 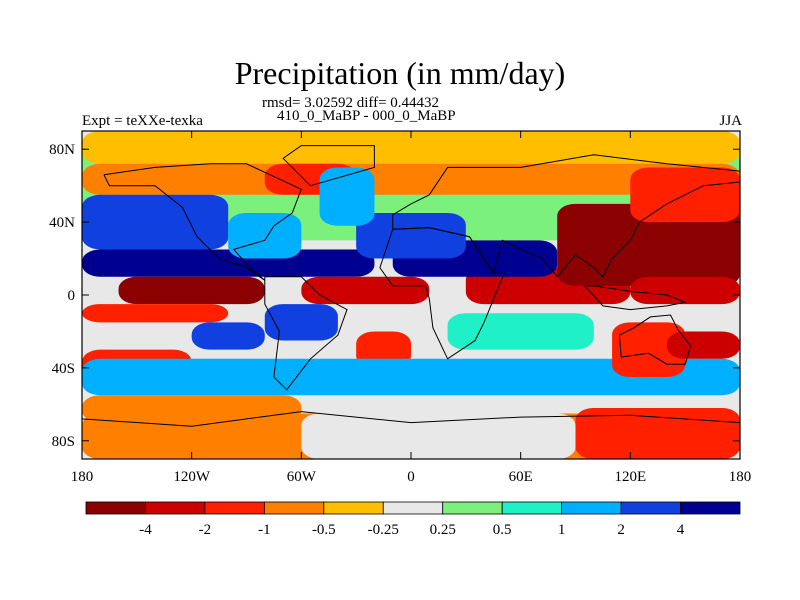 What do you see at coordinates (145, 530) in the screenshot?
I see `colorbar-label: -4` at bounding box center [145, 530].